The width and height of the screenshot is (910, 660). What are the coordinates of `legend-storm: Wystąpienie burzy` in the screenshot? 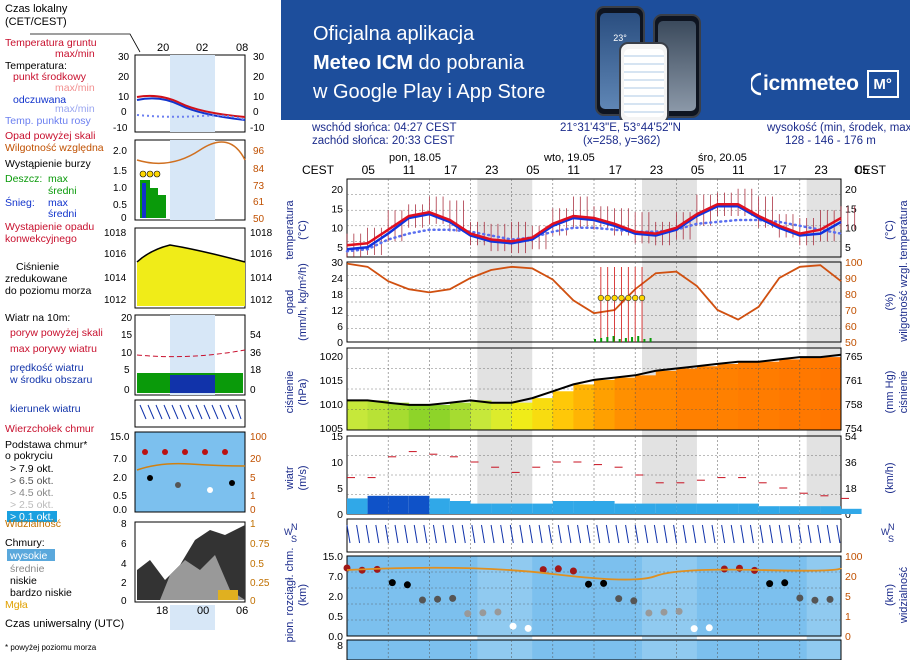 It's located at (48, 164).